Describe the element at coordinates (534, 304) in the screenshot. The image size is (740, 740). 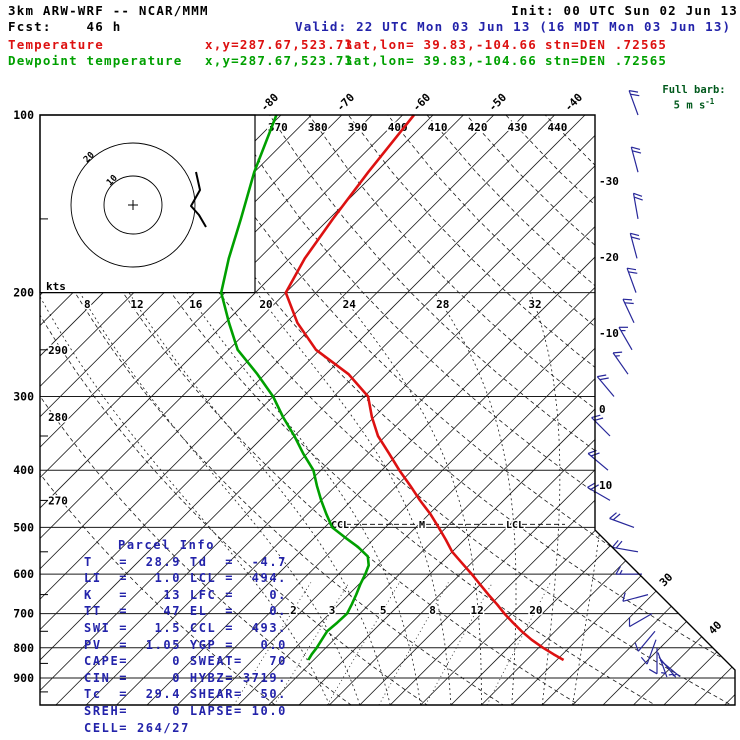
I see `moist-adiabat-label: 32` at that location.